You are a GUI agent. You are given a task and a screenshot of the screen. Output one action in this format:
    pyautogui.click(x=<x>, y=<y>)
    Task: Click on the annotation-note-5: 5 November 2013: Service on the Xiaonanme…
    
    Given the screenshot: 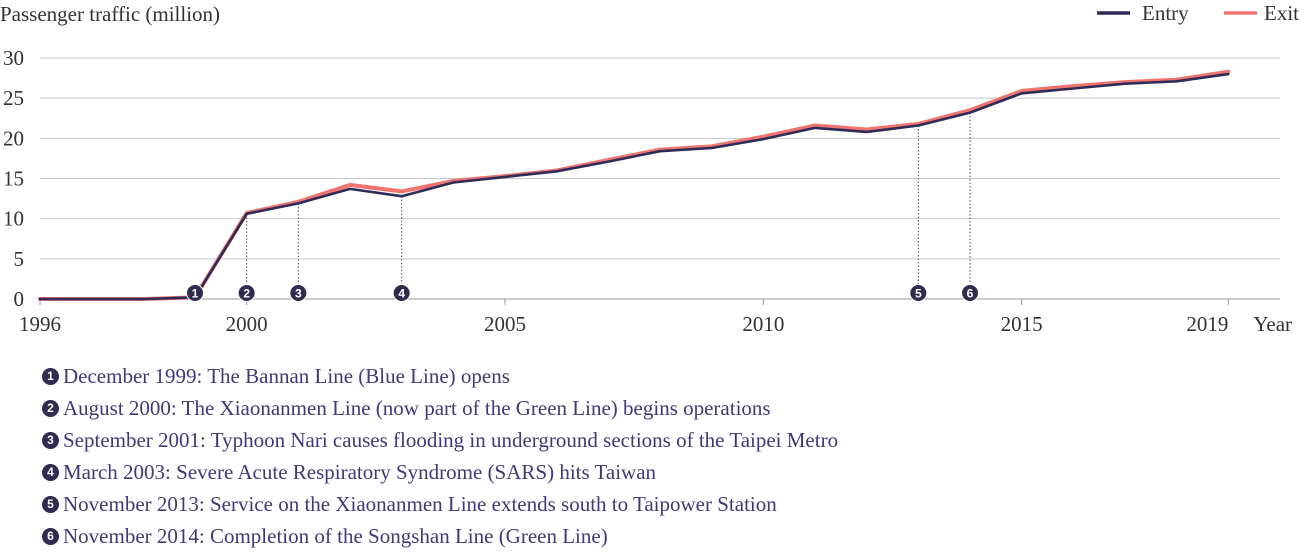 What is the action you would take?
    pyautogui.click(x=440, y=504)
    